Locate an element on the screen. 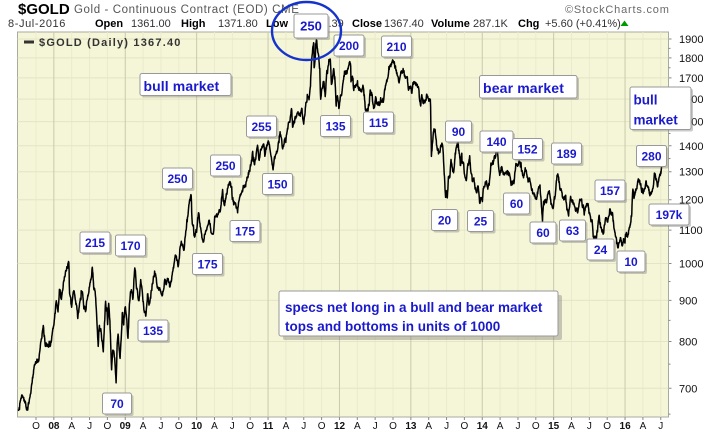 The image size is (720, 441). svg-text: 215 is located at coordinates (95, 243).